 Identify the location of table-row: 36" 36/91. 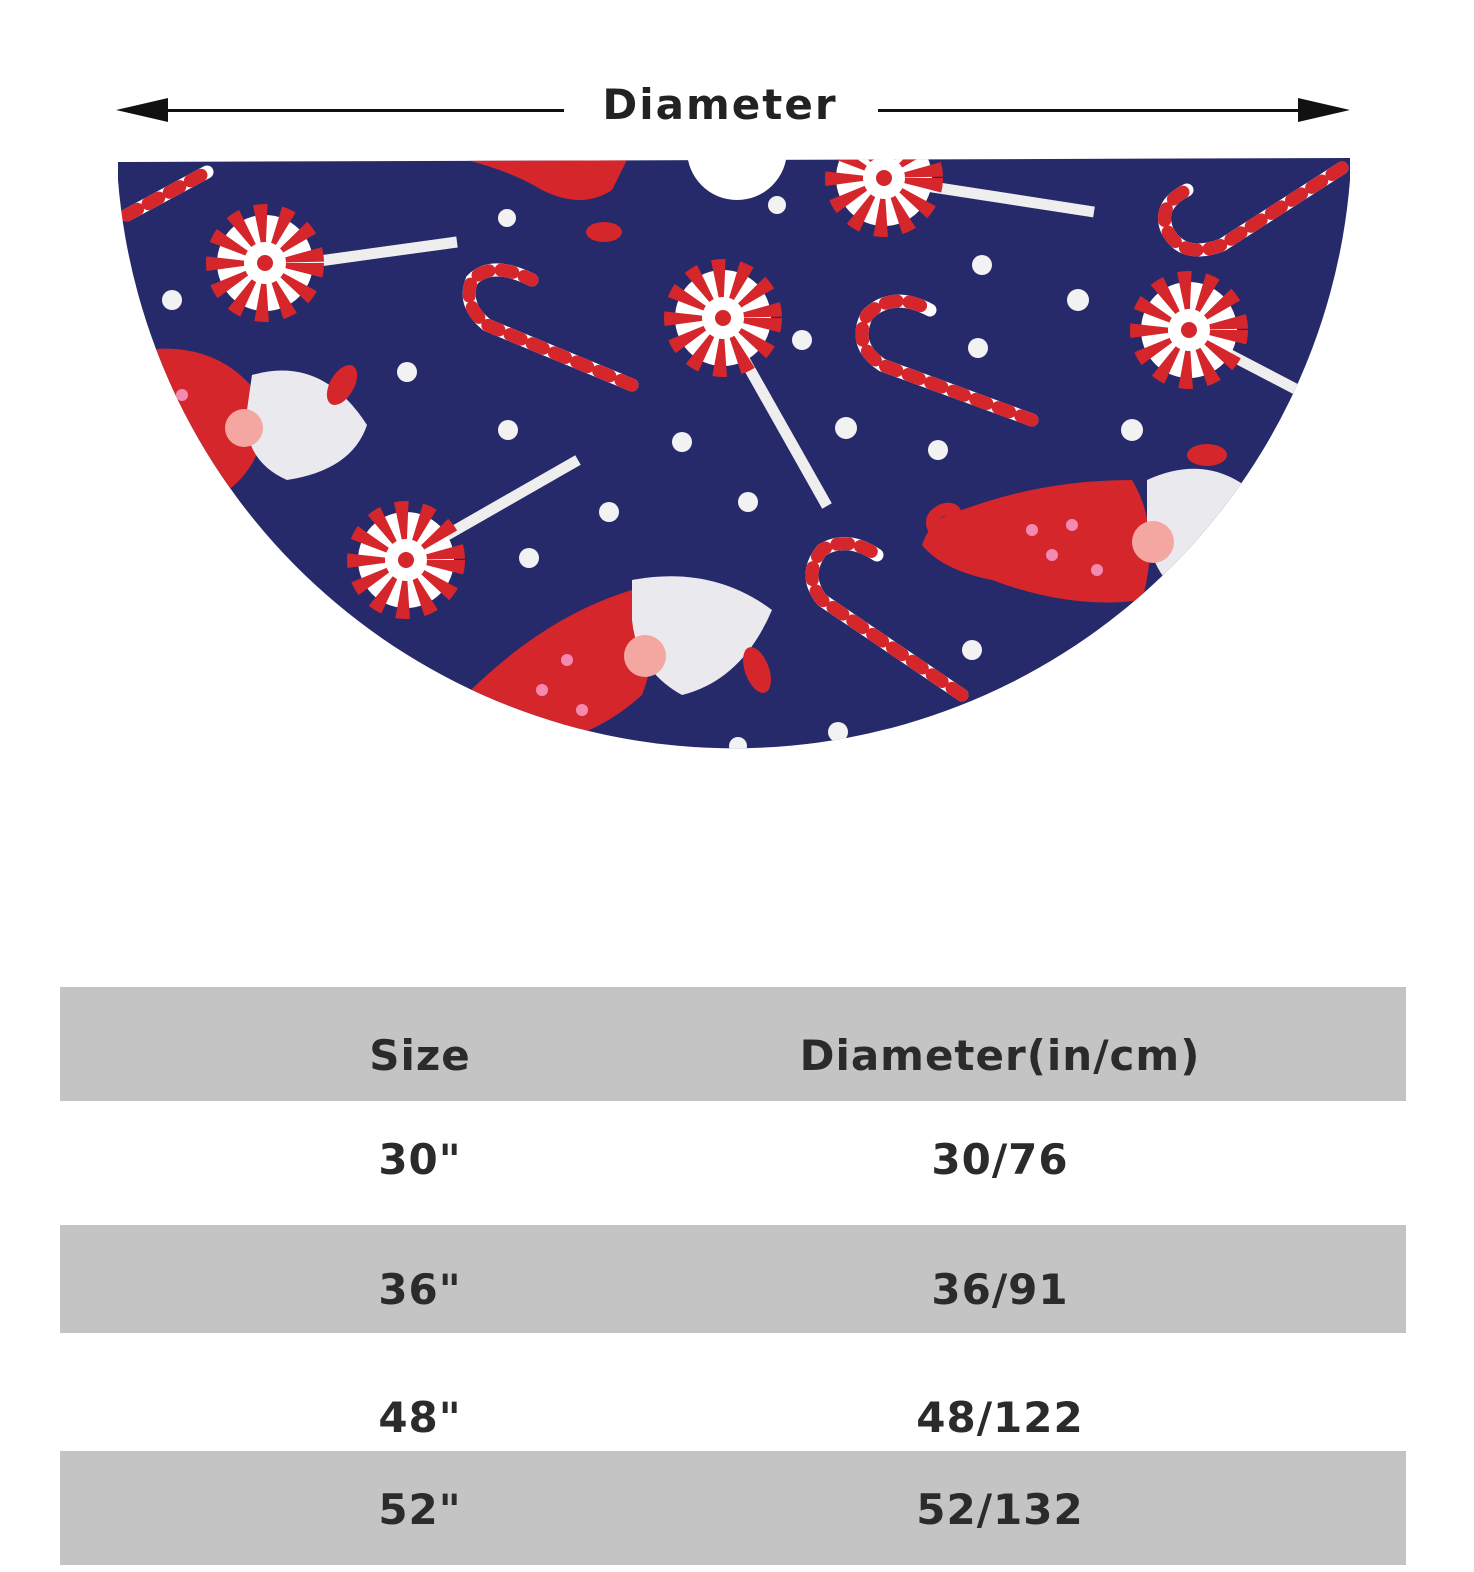
(733, 1279).